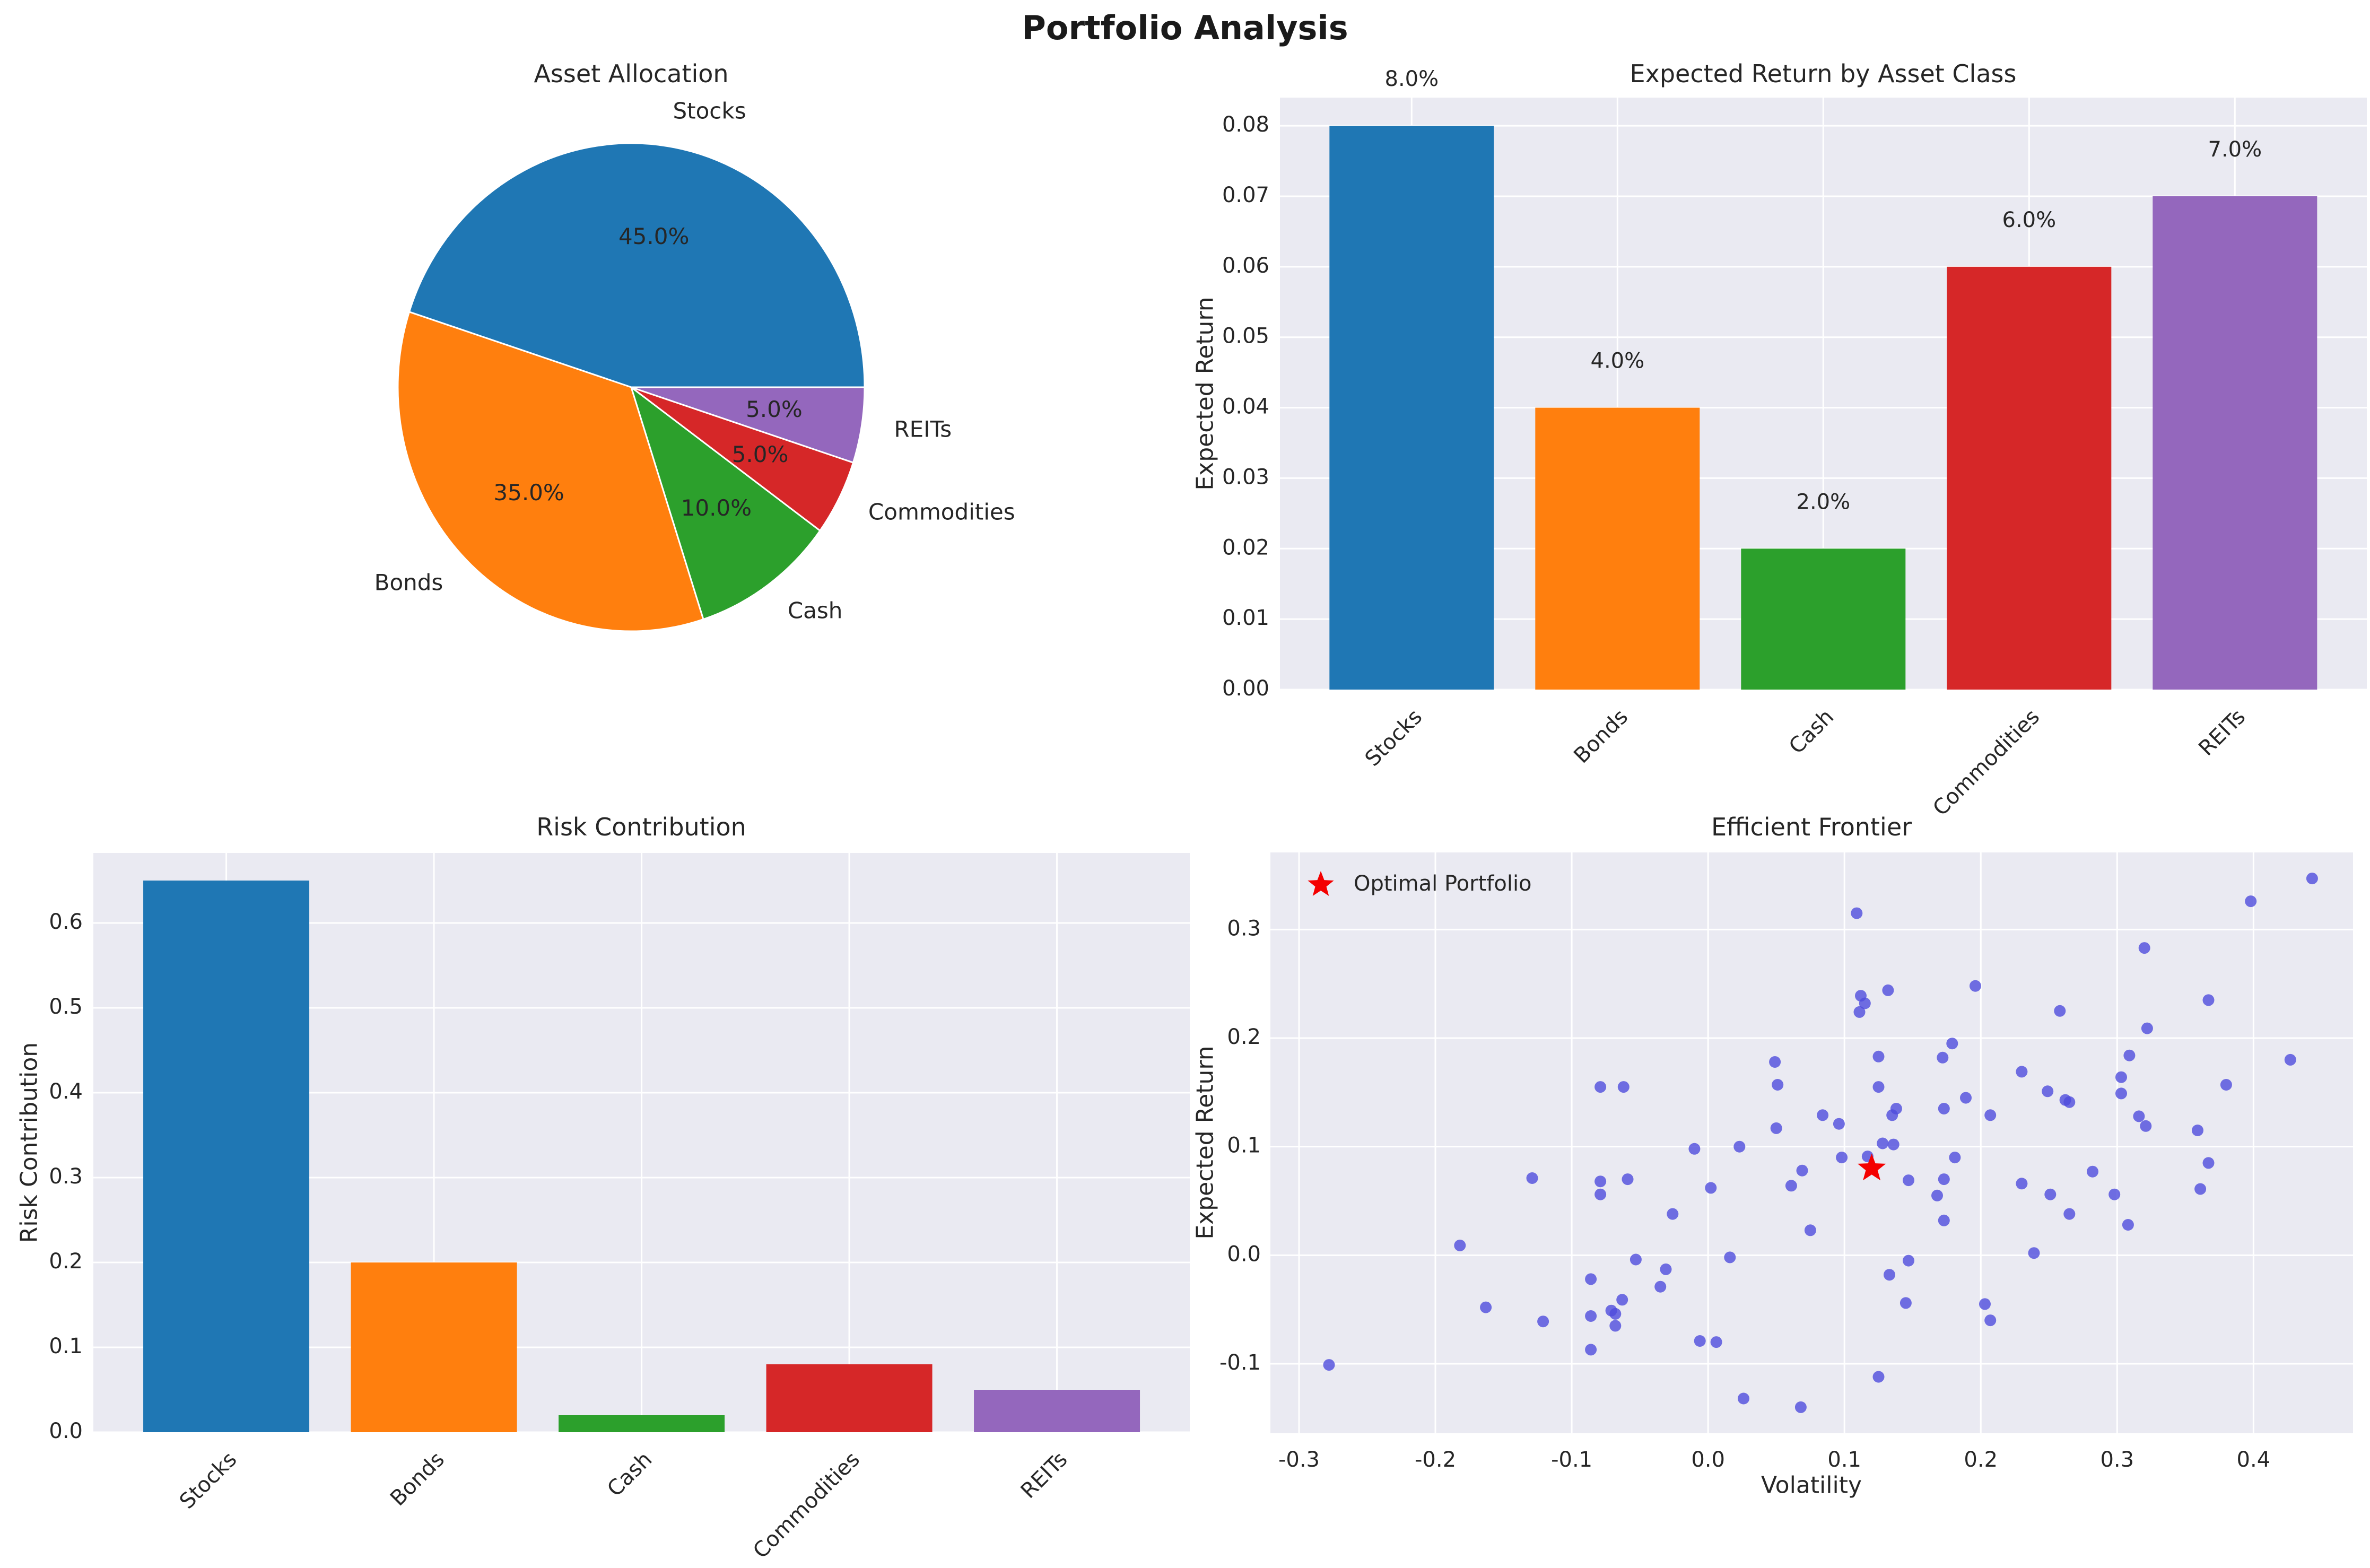  What do you see at coordinates (2254, 1460) in the screenshot?
I see `scatter-xtick: 0.4` at bounding box center [2254, 1460].